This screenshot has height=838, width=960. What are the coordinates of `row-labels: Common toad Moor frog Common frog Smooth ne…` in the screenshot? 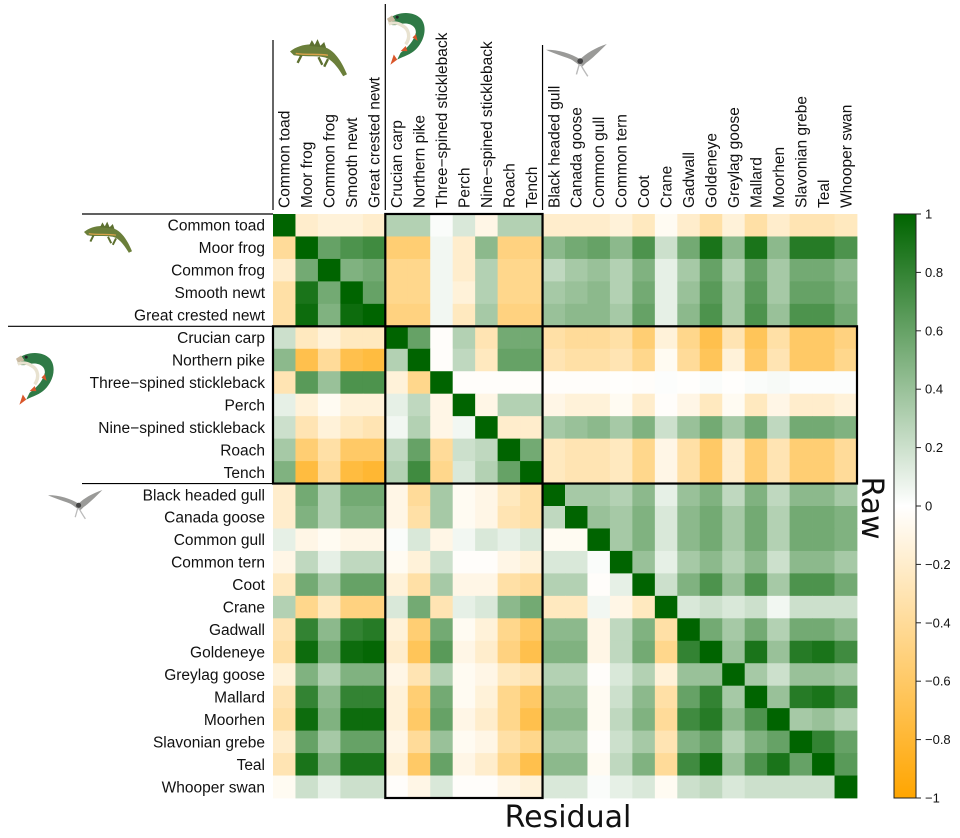 It's located at (178, 507).